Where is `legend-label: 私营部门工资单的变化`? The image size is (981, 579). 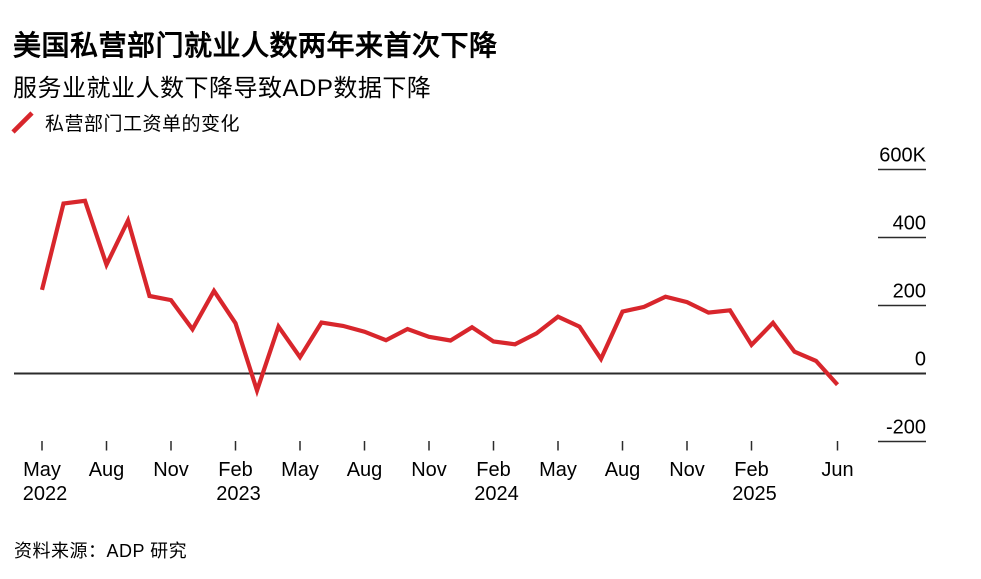 legend-label: 私营部门工资单的变化 is located at coordinates (143, 124).